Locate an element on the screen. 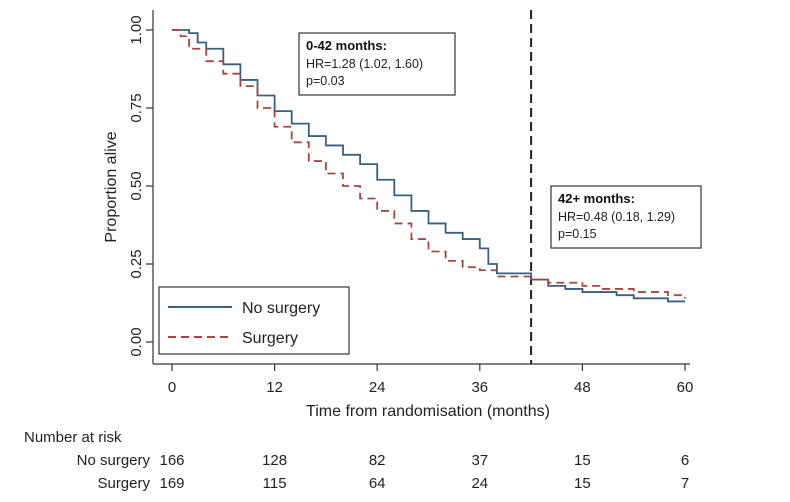 The width and height of the screenshot is (790, 502). annotation-hr: HR=0.48 (0.18, 1.29) is located at coordinates (616, 217).